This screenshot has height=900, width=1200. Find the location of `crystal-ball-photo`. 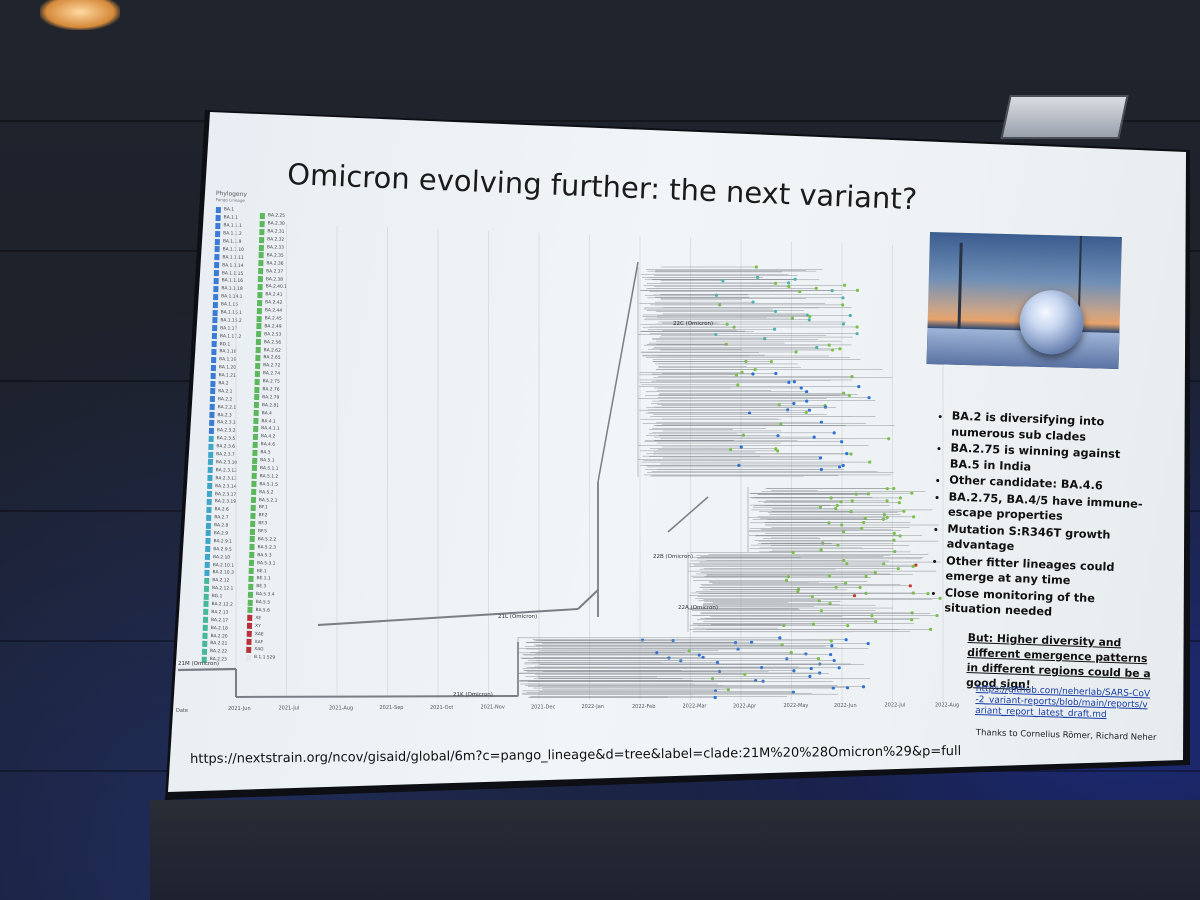

crystal-ball-photo is located at coordinates (1024, 300).